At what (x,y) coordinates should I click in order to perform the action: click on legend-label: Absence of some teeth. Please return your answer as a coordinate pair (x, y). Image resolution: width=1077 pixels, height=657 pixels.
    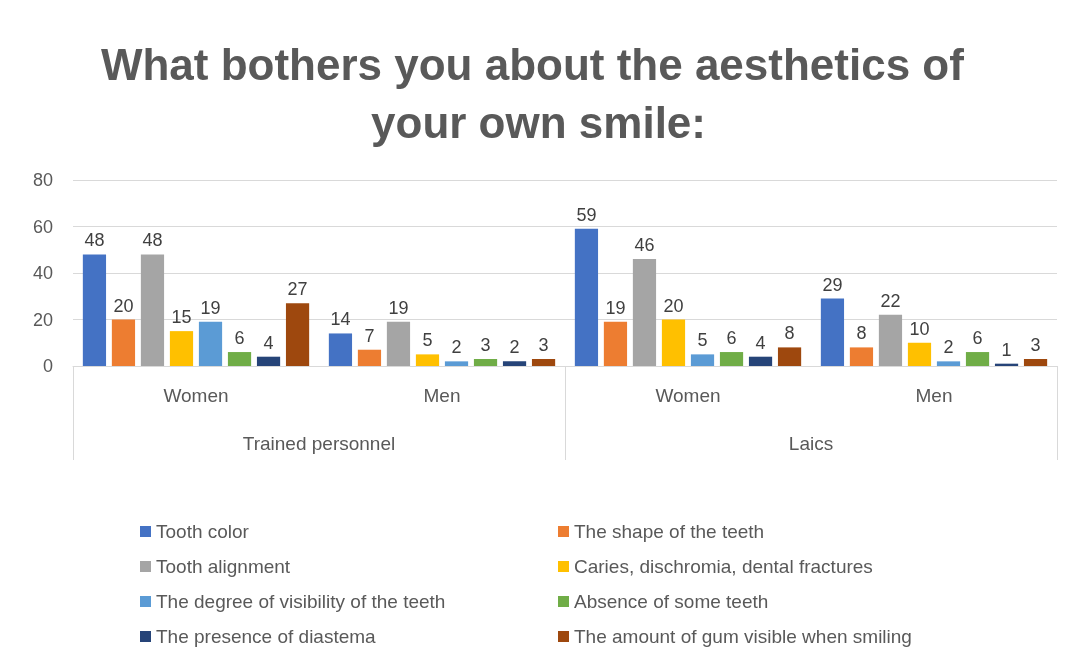
    Looking at the image, I should click on (671, 601).